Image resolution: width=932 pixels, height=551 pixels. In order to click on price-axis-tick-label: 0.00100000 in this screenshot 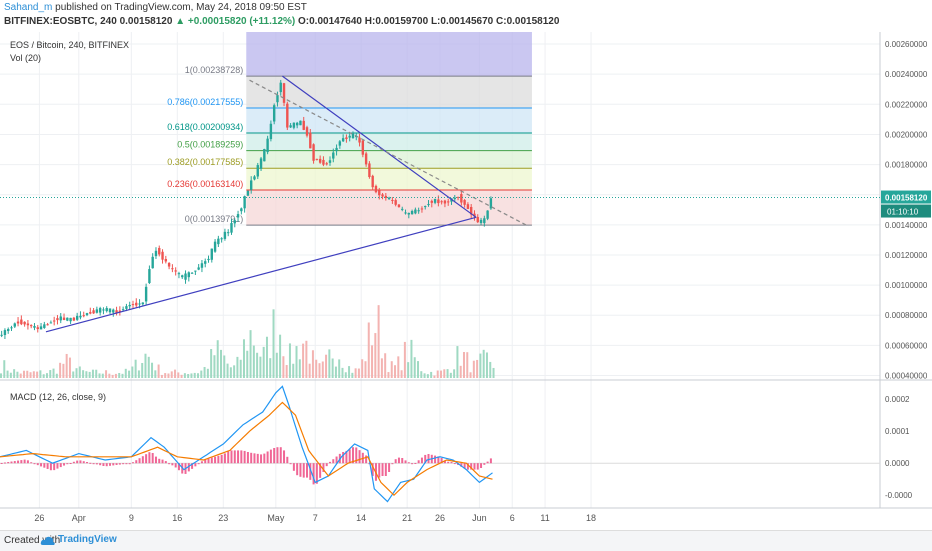, I will do `click(906, 285)`.